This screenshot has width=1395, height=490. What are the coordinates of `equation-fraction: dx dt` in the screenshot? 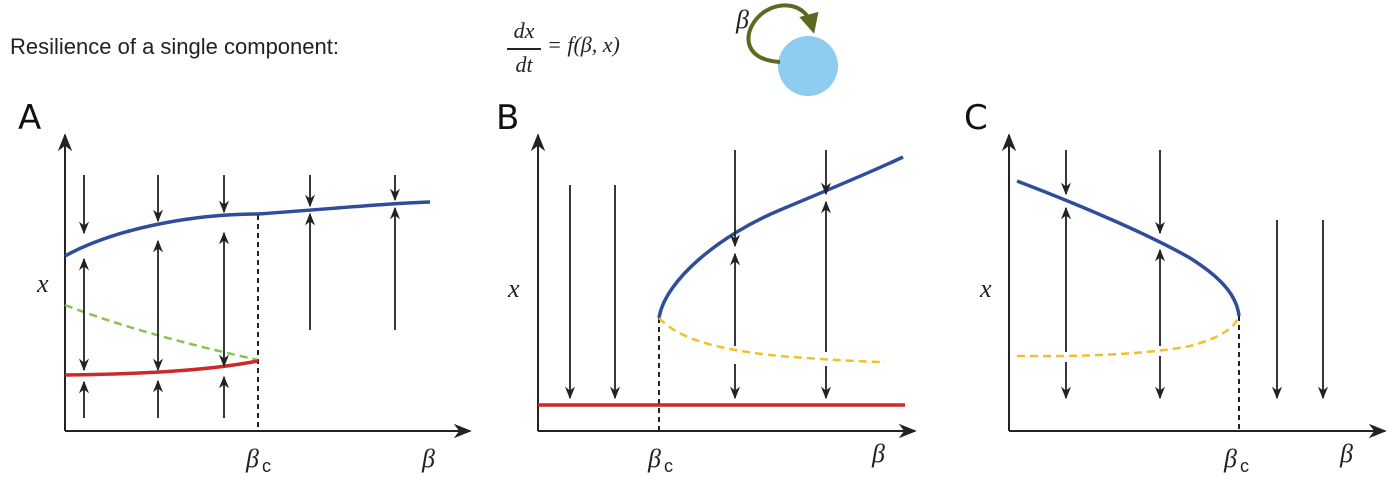 It's located at (524, 49).